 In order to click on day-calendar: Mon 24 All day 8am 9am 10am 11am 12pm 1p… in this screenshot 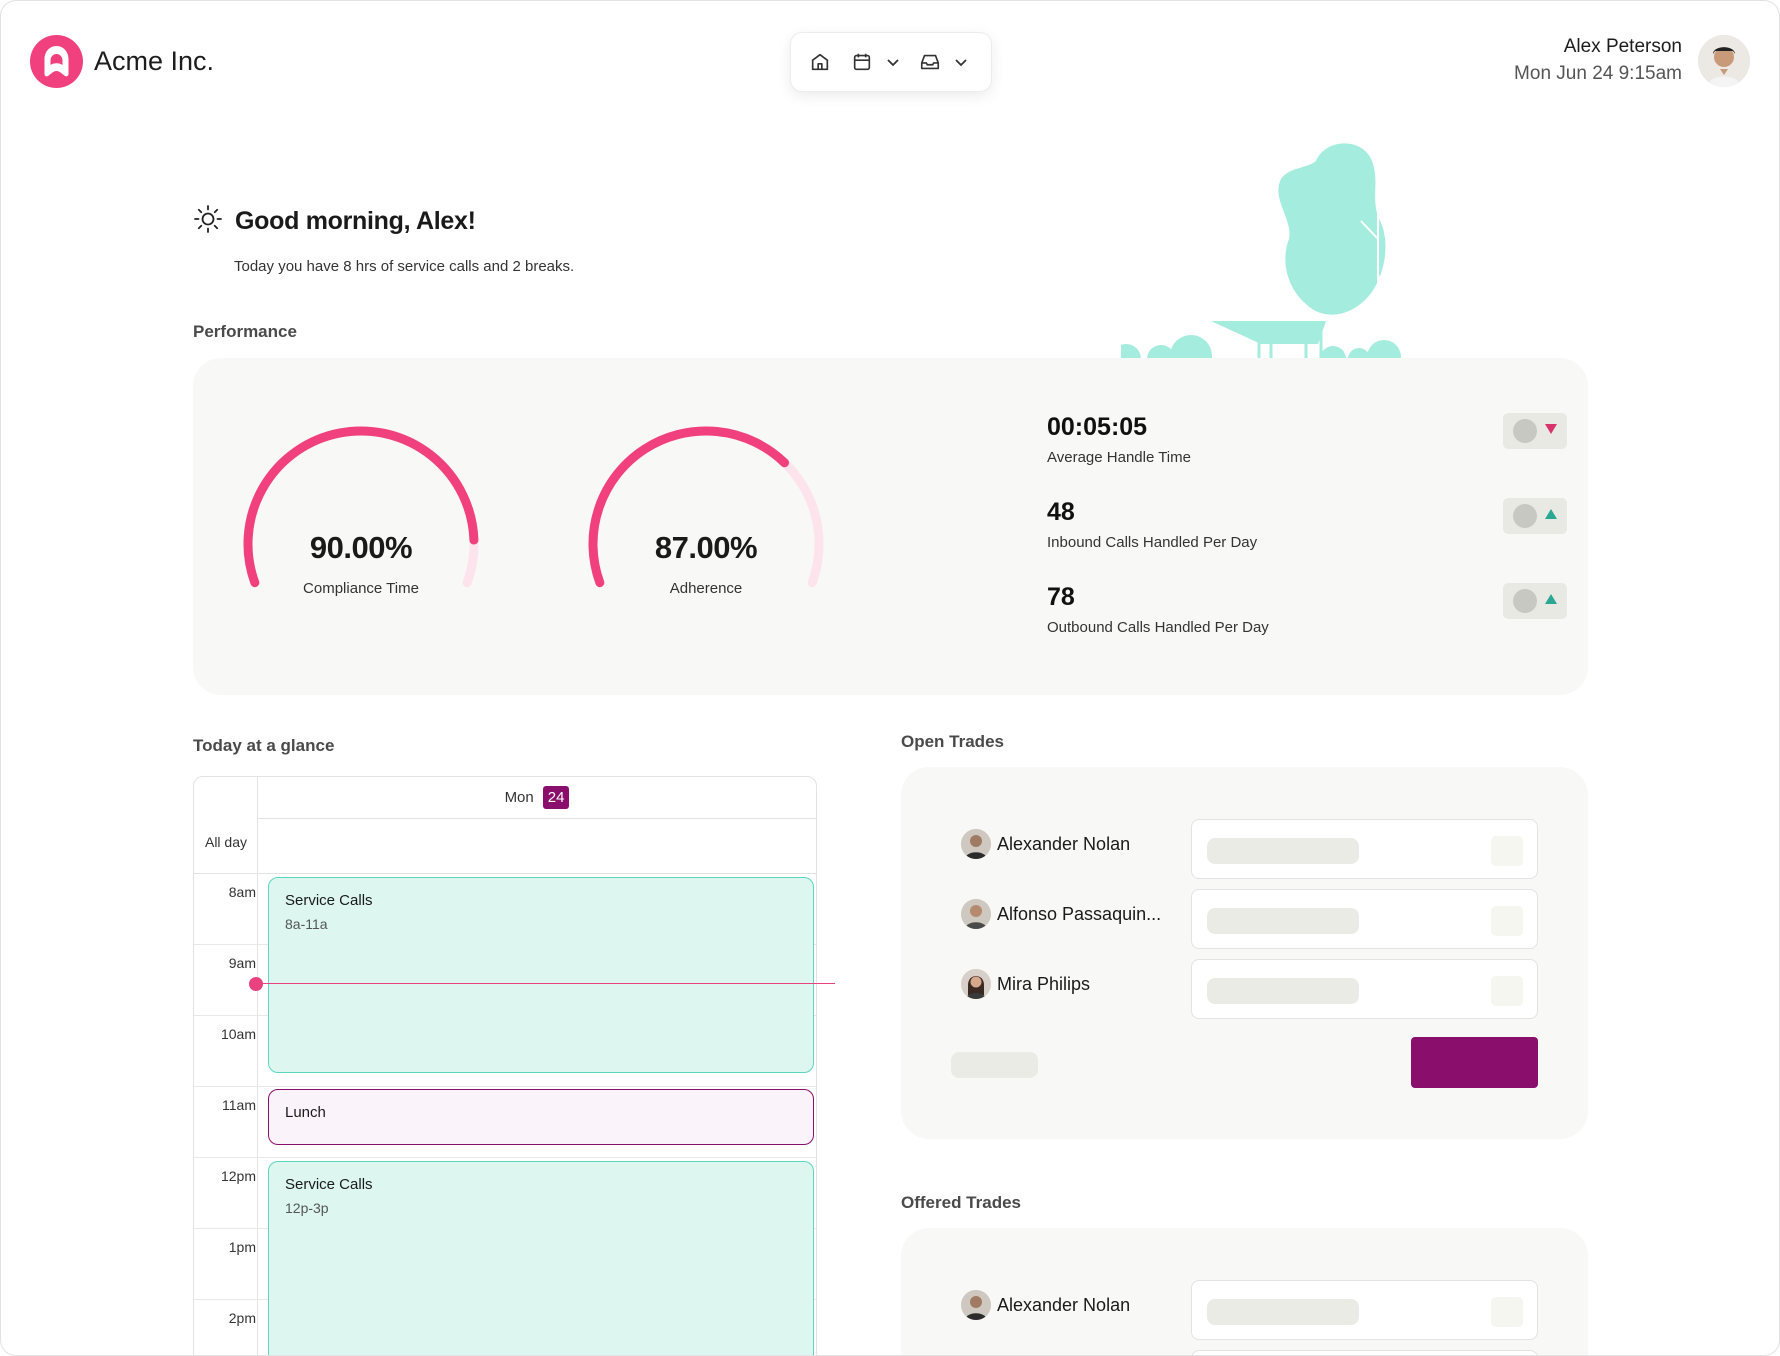, I will do `click(505, 1065)`.